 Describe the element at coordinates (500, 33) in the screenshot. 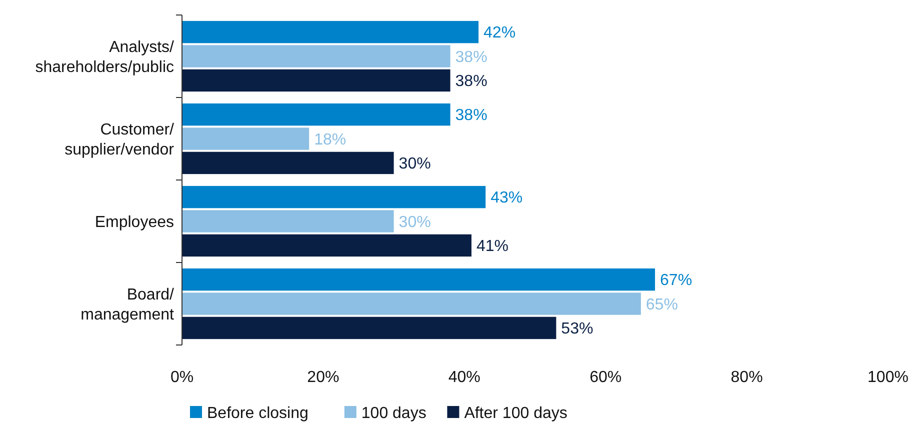

I see `data-label: 42%` at that location.